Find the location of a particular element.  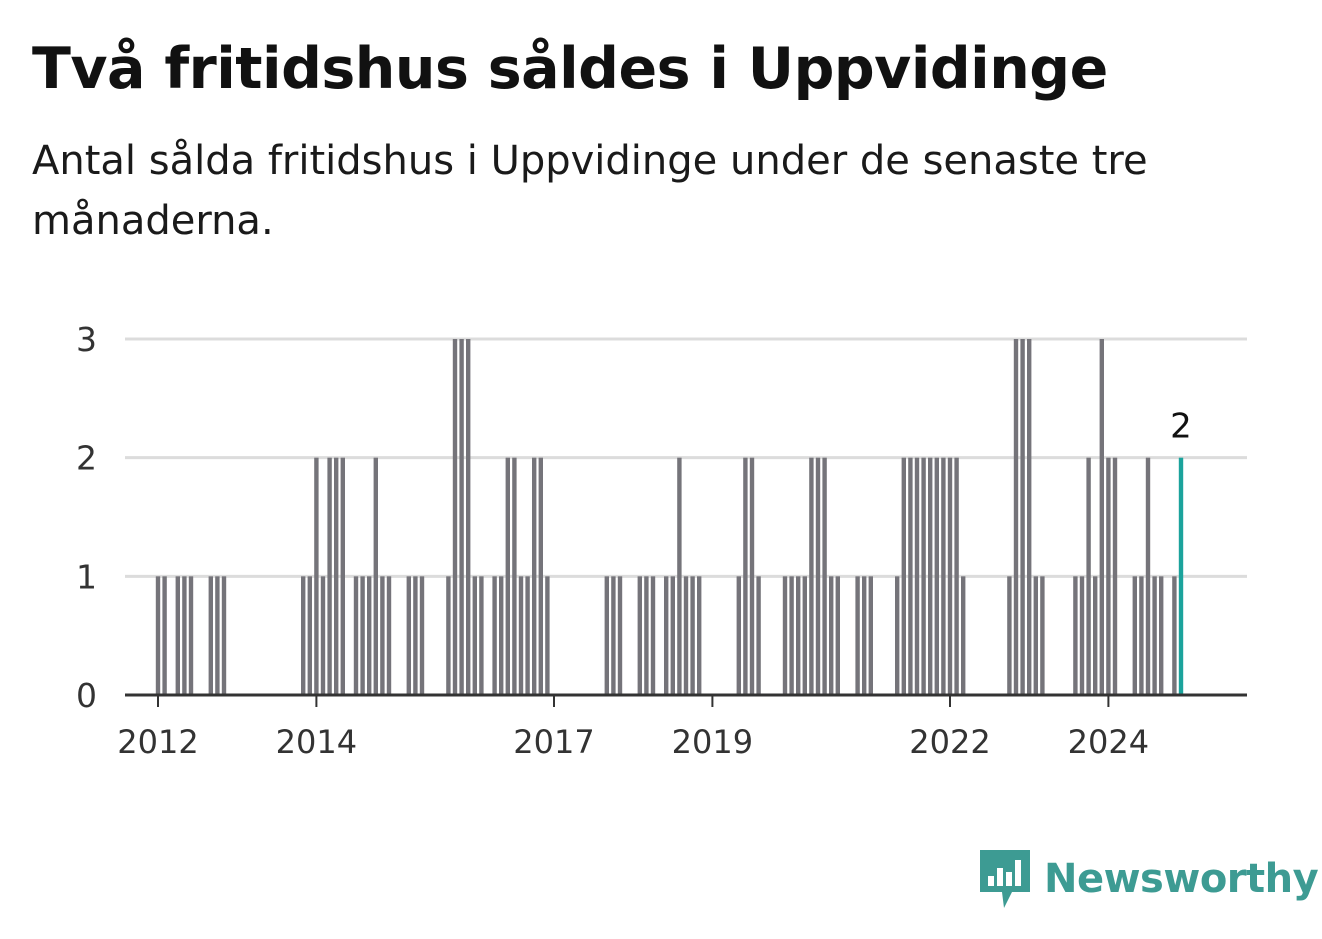

newsworthy-logo: Newsworthy is located at coordinates (1149, 879).